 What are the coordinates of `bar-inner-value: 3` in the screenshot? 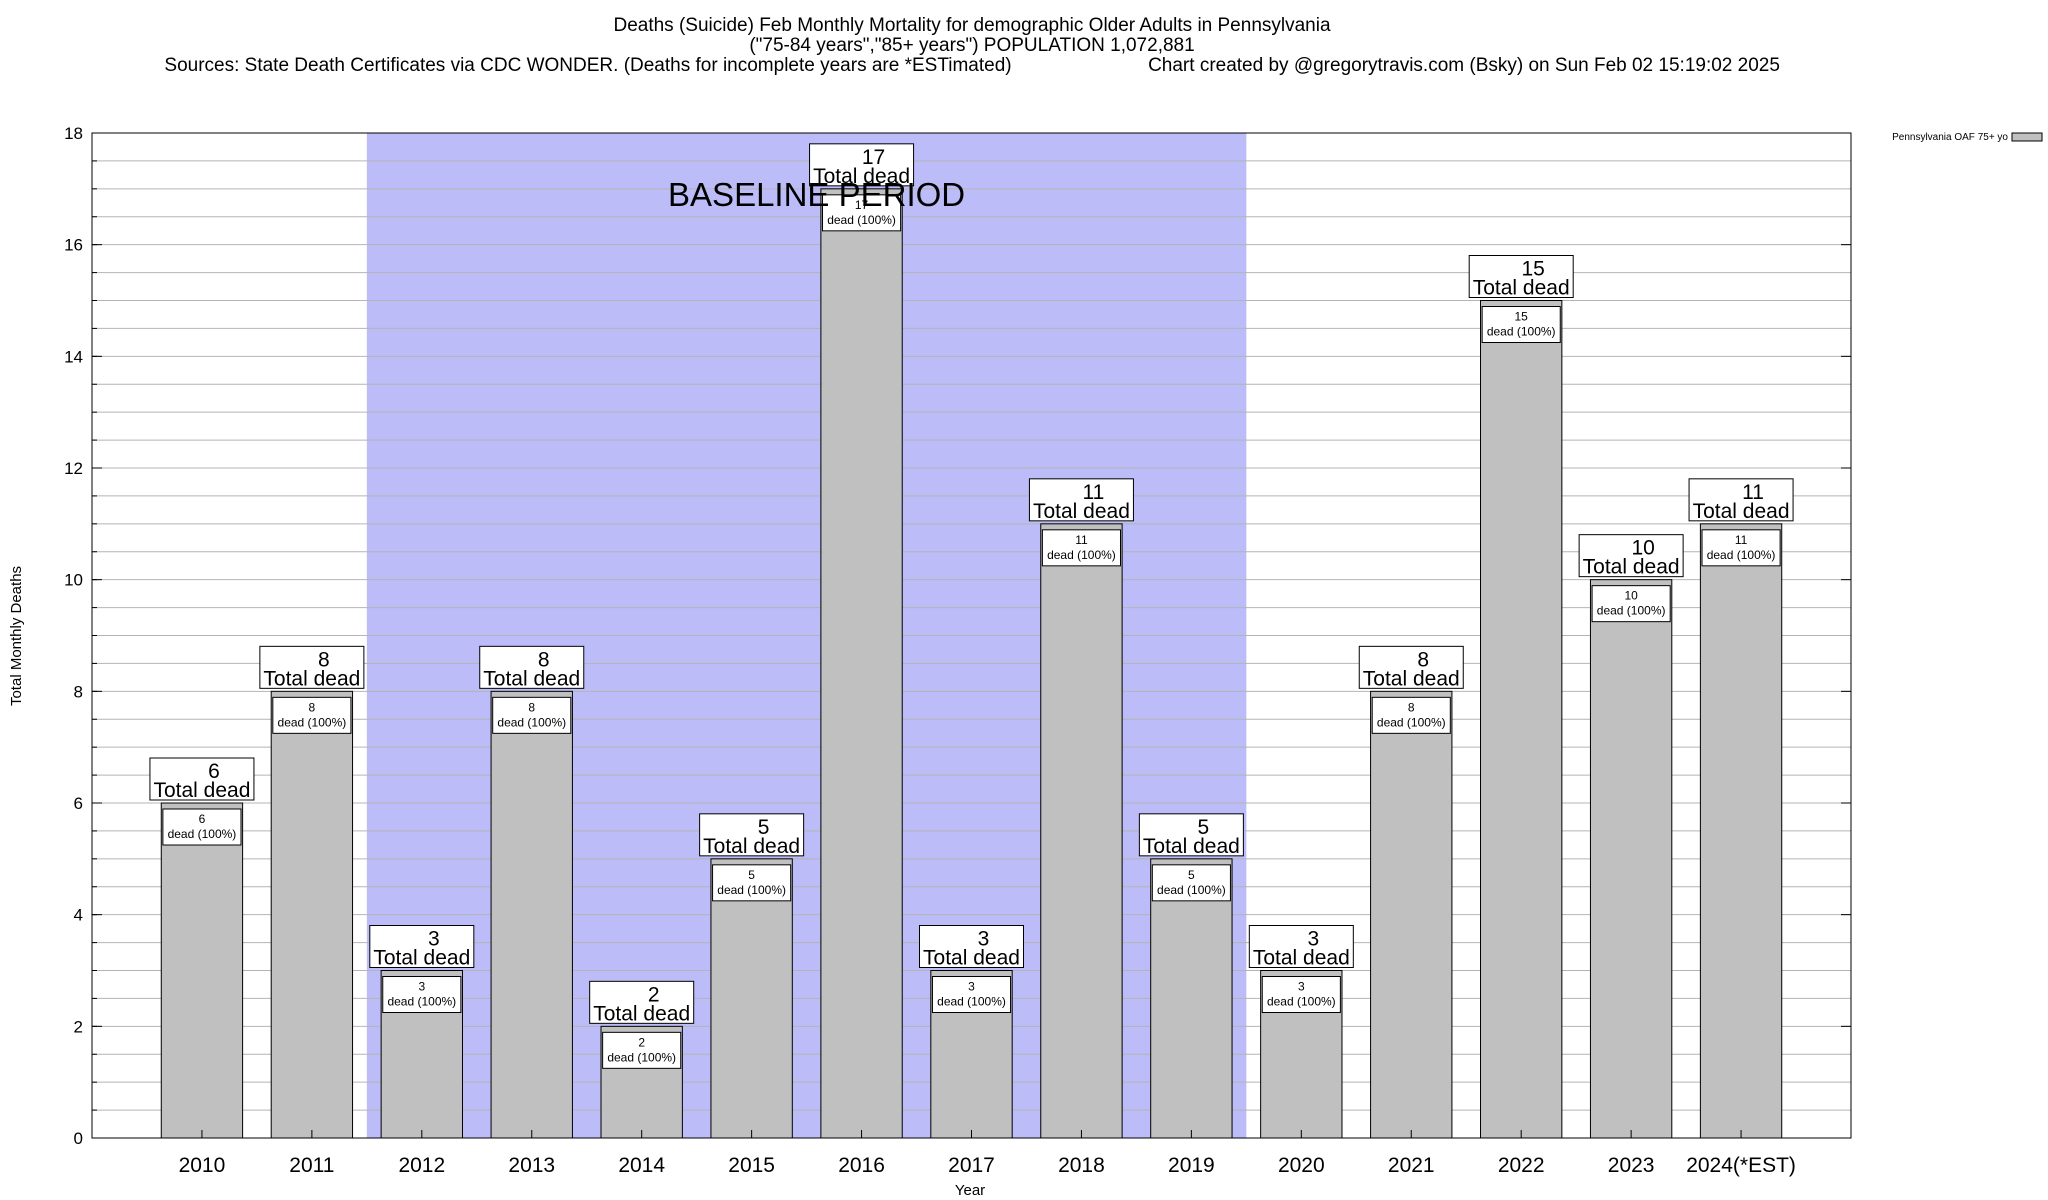 It's located at (421, 987).